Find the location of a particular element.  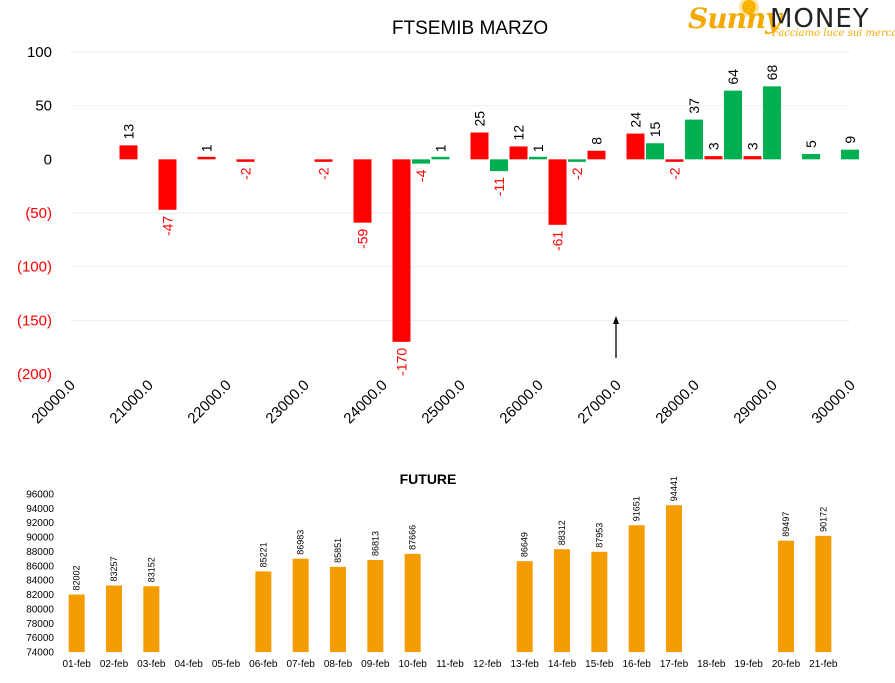

chart1-data-label: -4 is located at coordinates (421, 175).